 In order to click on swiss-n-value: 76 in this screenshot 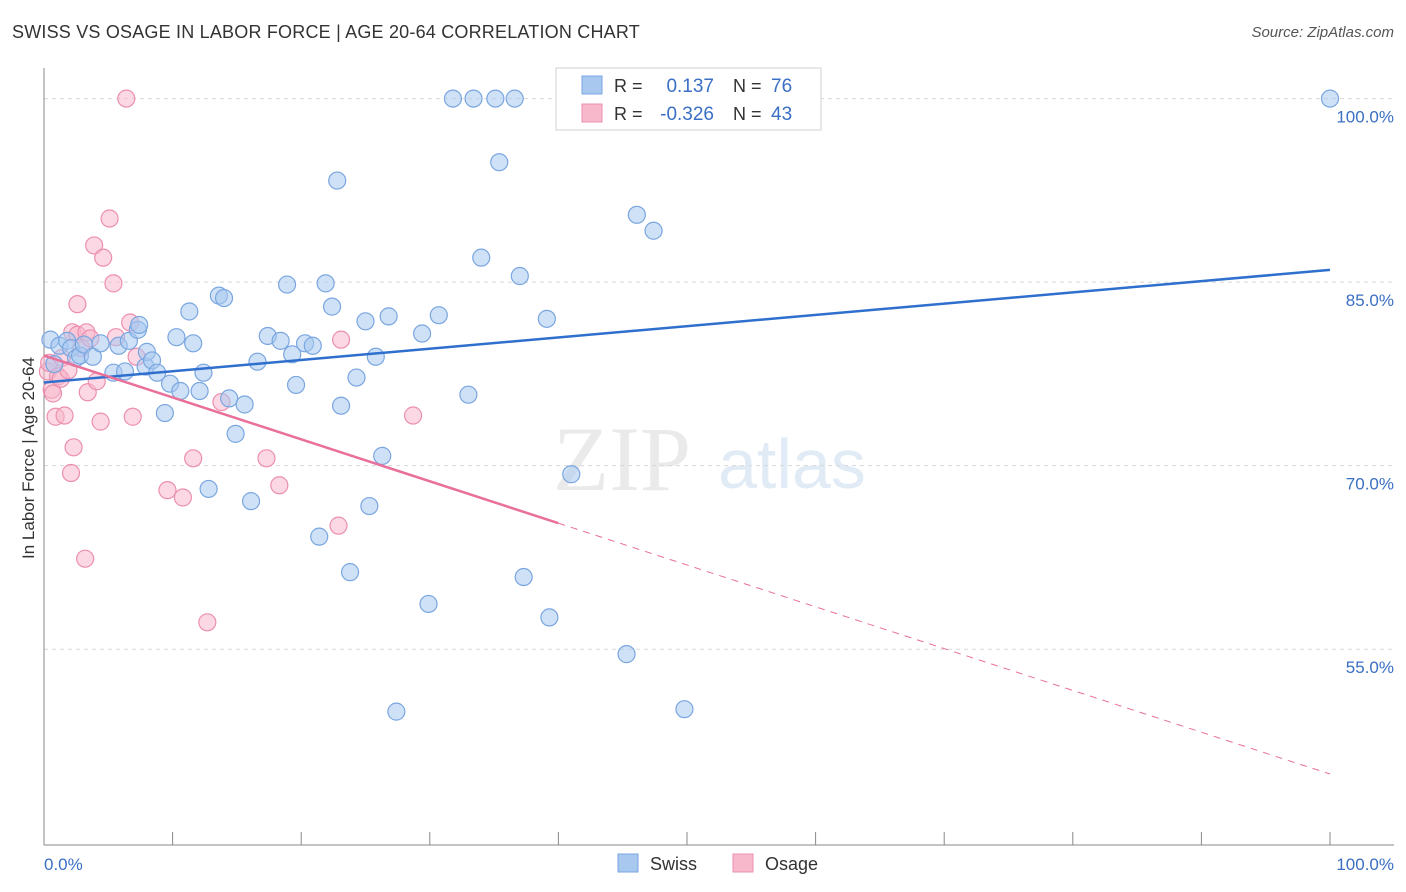, I will do `click(781, 86)`.